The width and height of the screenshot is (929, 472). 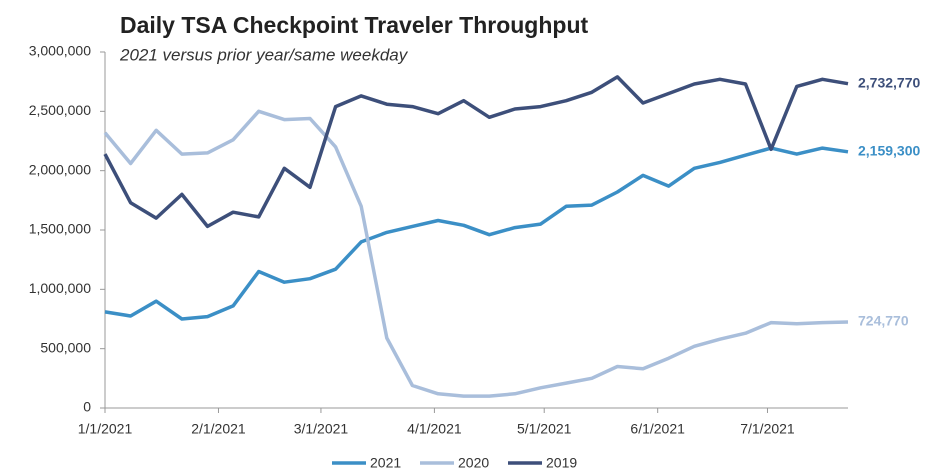 I want to click on y-tick-label: 2,000,000, so click(x=60, y=169).